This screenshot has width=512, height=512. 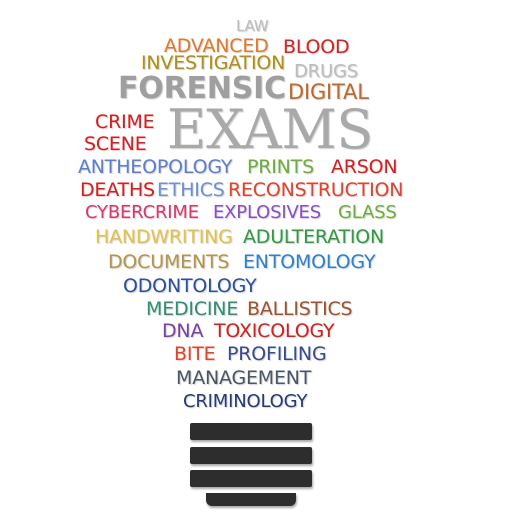 What do you see at coordinates (316, 47) in the screenshot?
I see `word-blood: BLOOD` at bounding box center [316, 47].